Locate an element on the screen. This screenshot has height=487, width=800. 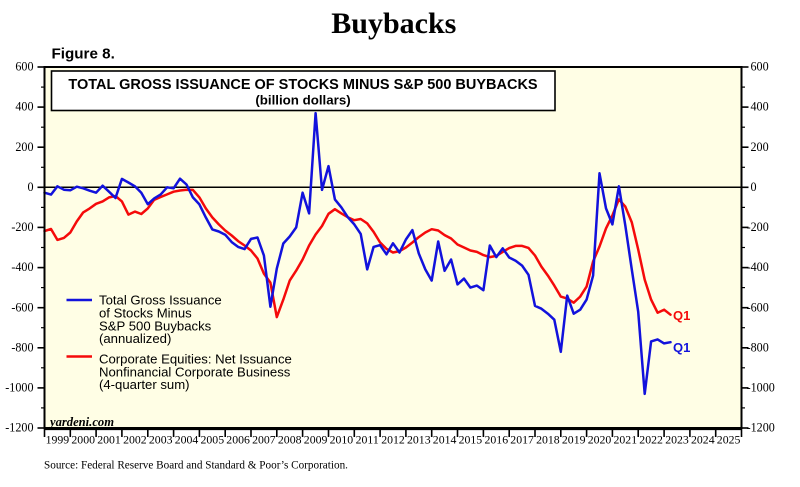
svg-text:Nonfinancial Corporate Busines: Nonfinancial Corporate Business is located at coordinates (195, 371).